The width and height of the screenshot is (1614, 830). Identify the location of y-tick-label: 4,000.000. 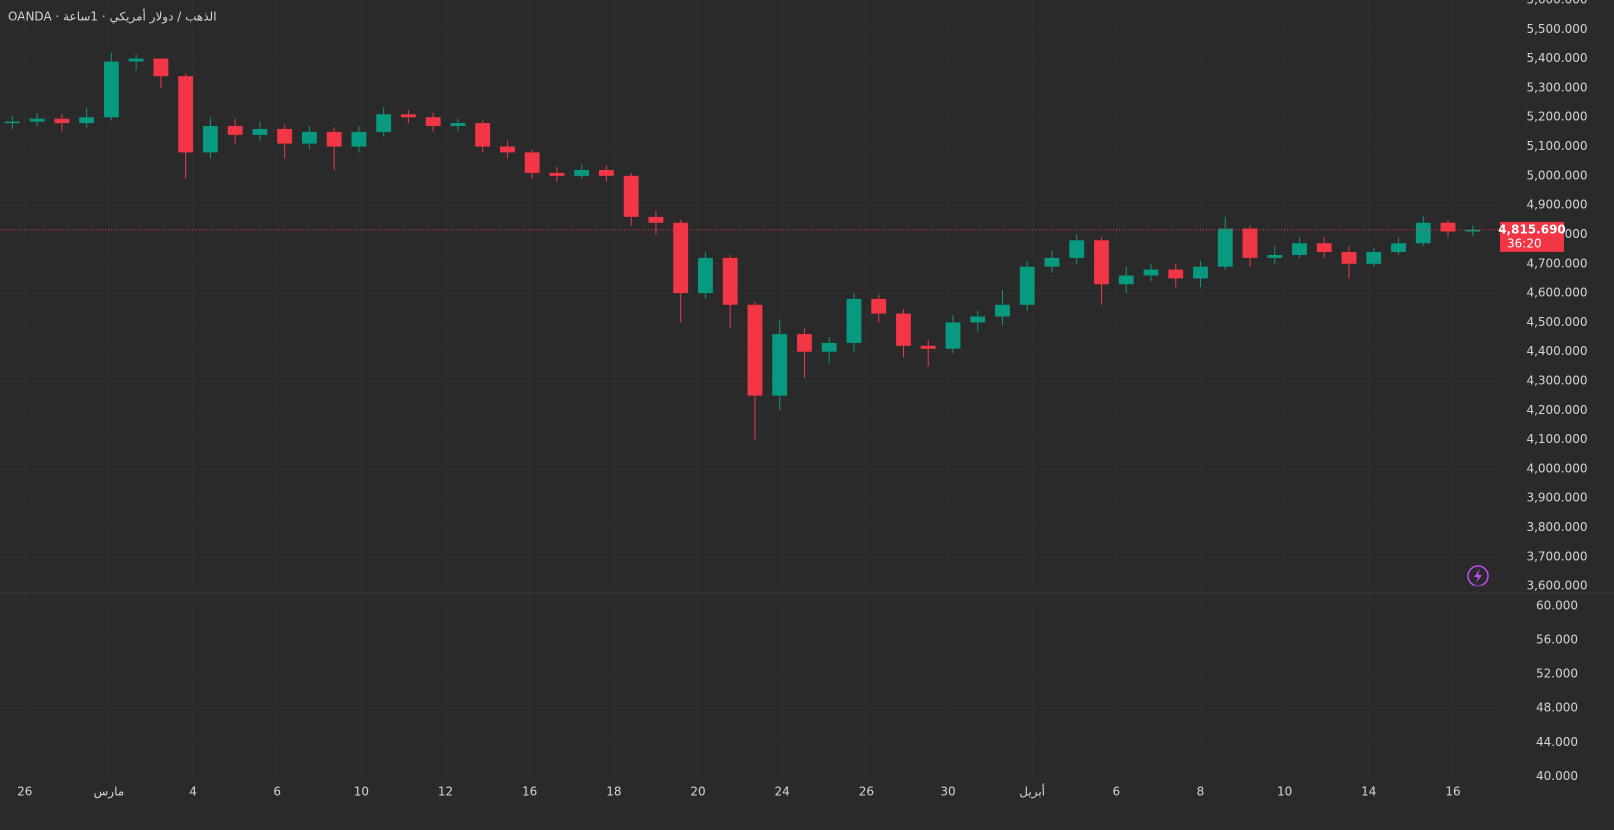
(1556, 468).